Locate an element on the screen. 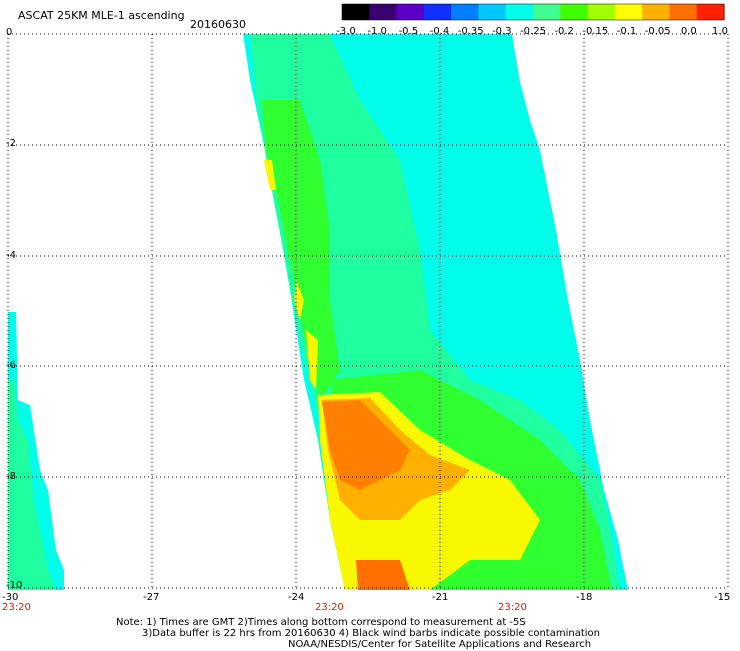 The image size is (740, 651). y-tick-0: 0 is located at coordinates (9, 32).